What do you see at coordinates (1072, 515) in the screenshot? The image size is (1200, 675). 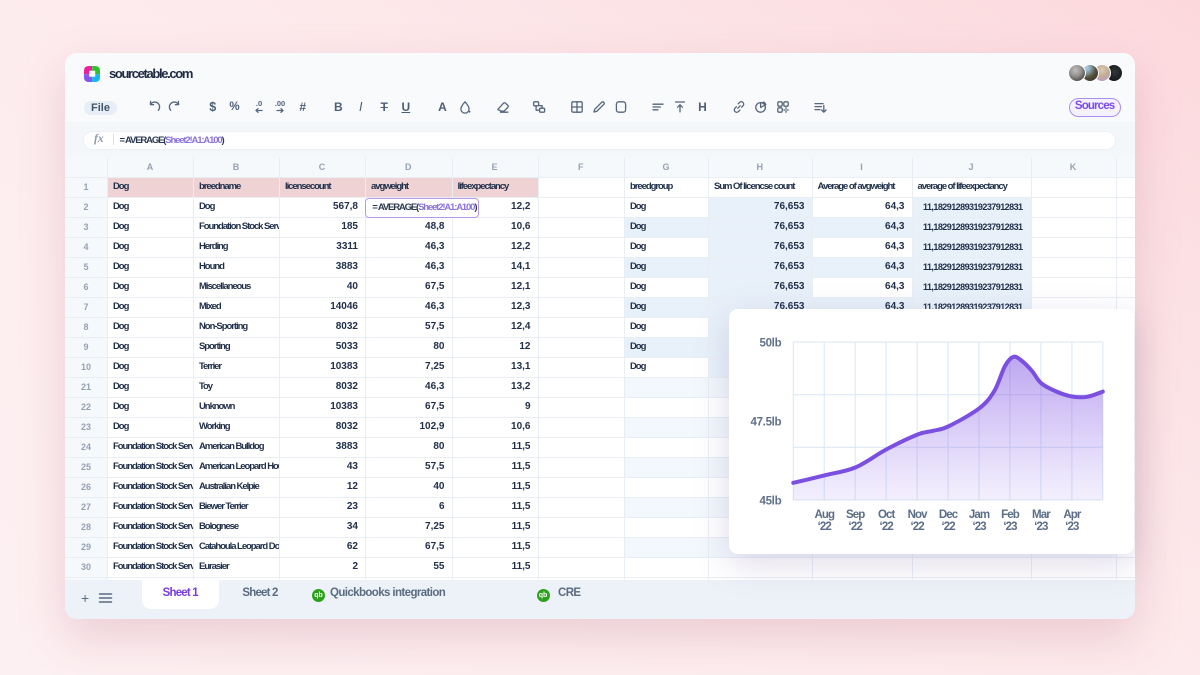 I see `svg-text: Apr` at bounding box center [1072, 515].